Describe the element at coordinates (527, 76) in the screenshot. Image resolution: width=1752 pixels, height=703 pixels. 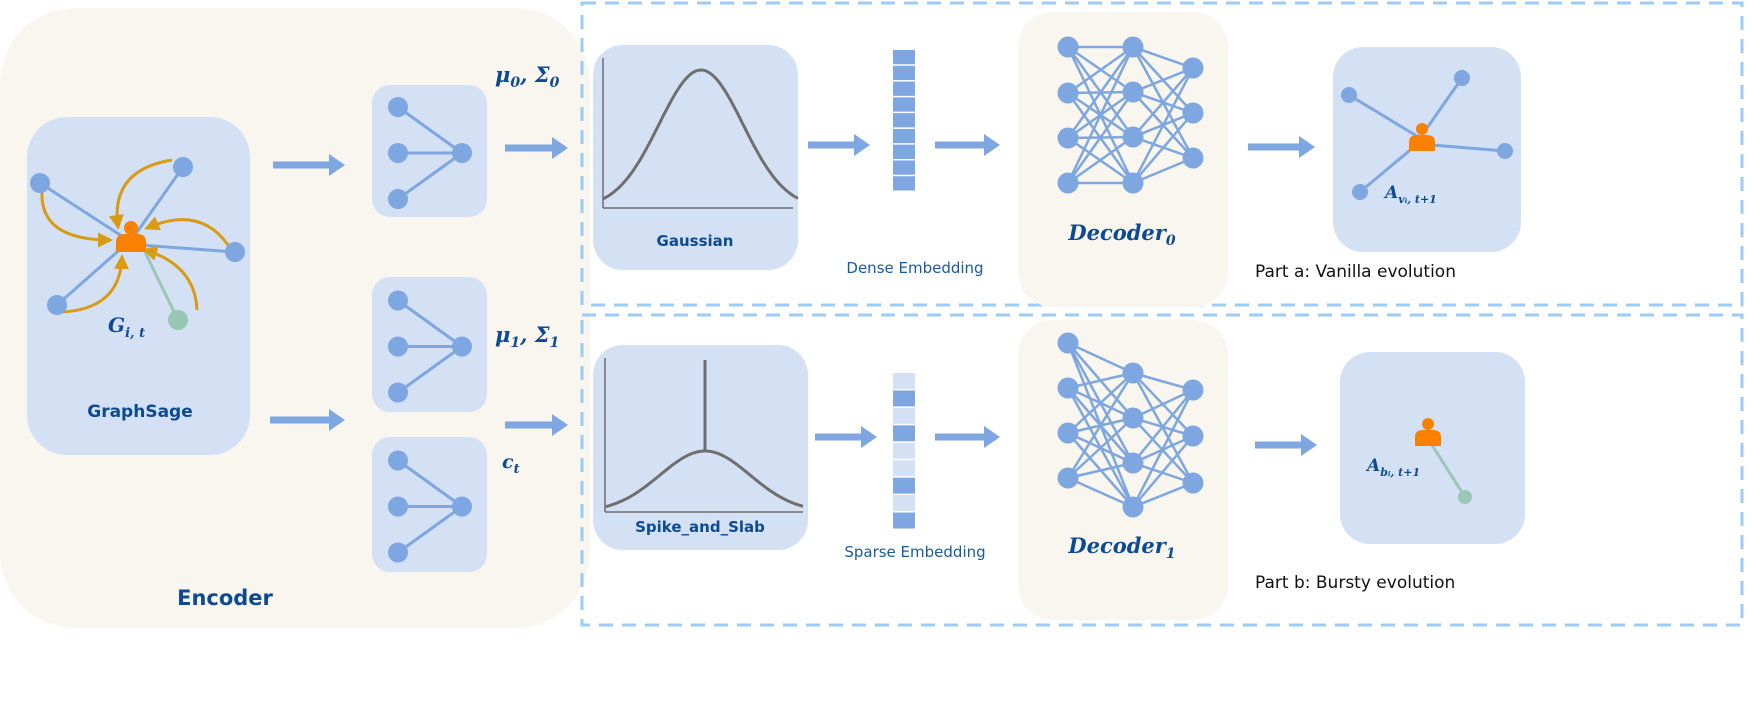
I see `mu0-sigma0-label: μ0, Σ0` at that location.